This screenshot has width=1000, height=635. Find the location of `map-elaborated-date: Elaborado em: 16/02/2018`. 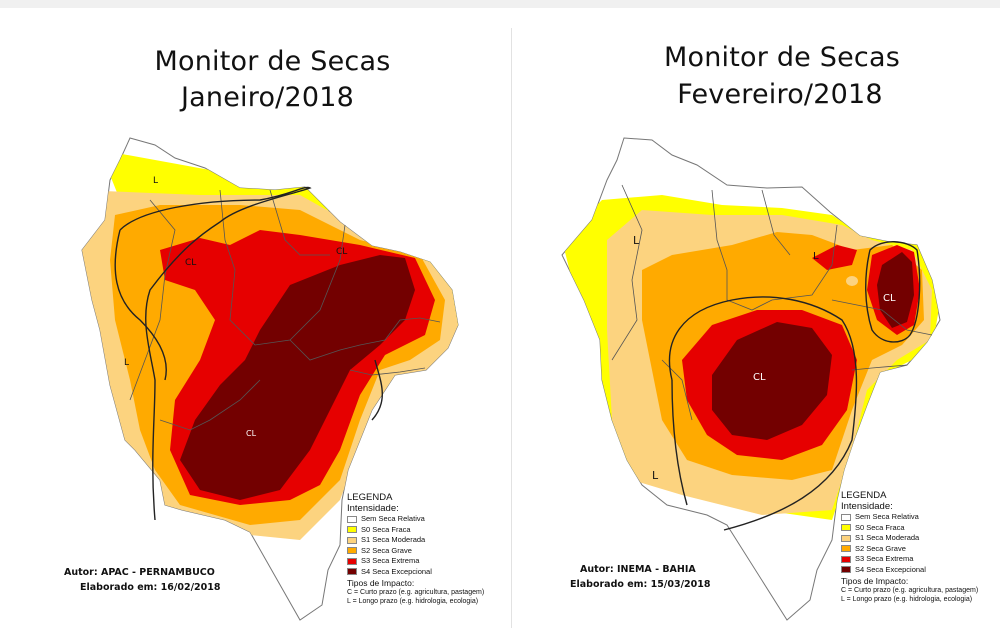

map-elaborated-date: Elaborado em: 16/02/2018 is located at coordinates (150, 587).